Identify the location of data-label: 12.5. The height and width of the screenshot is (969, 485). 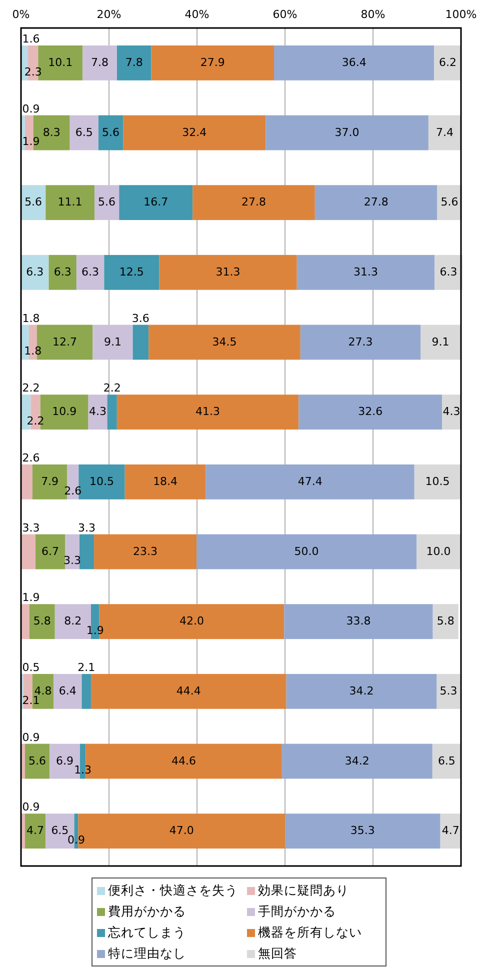
(131, 271).